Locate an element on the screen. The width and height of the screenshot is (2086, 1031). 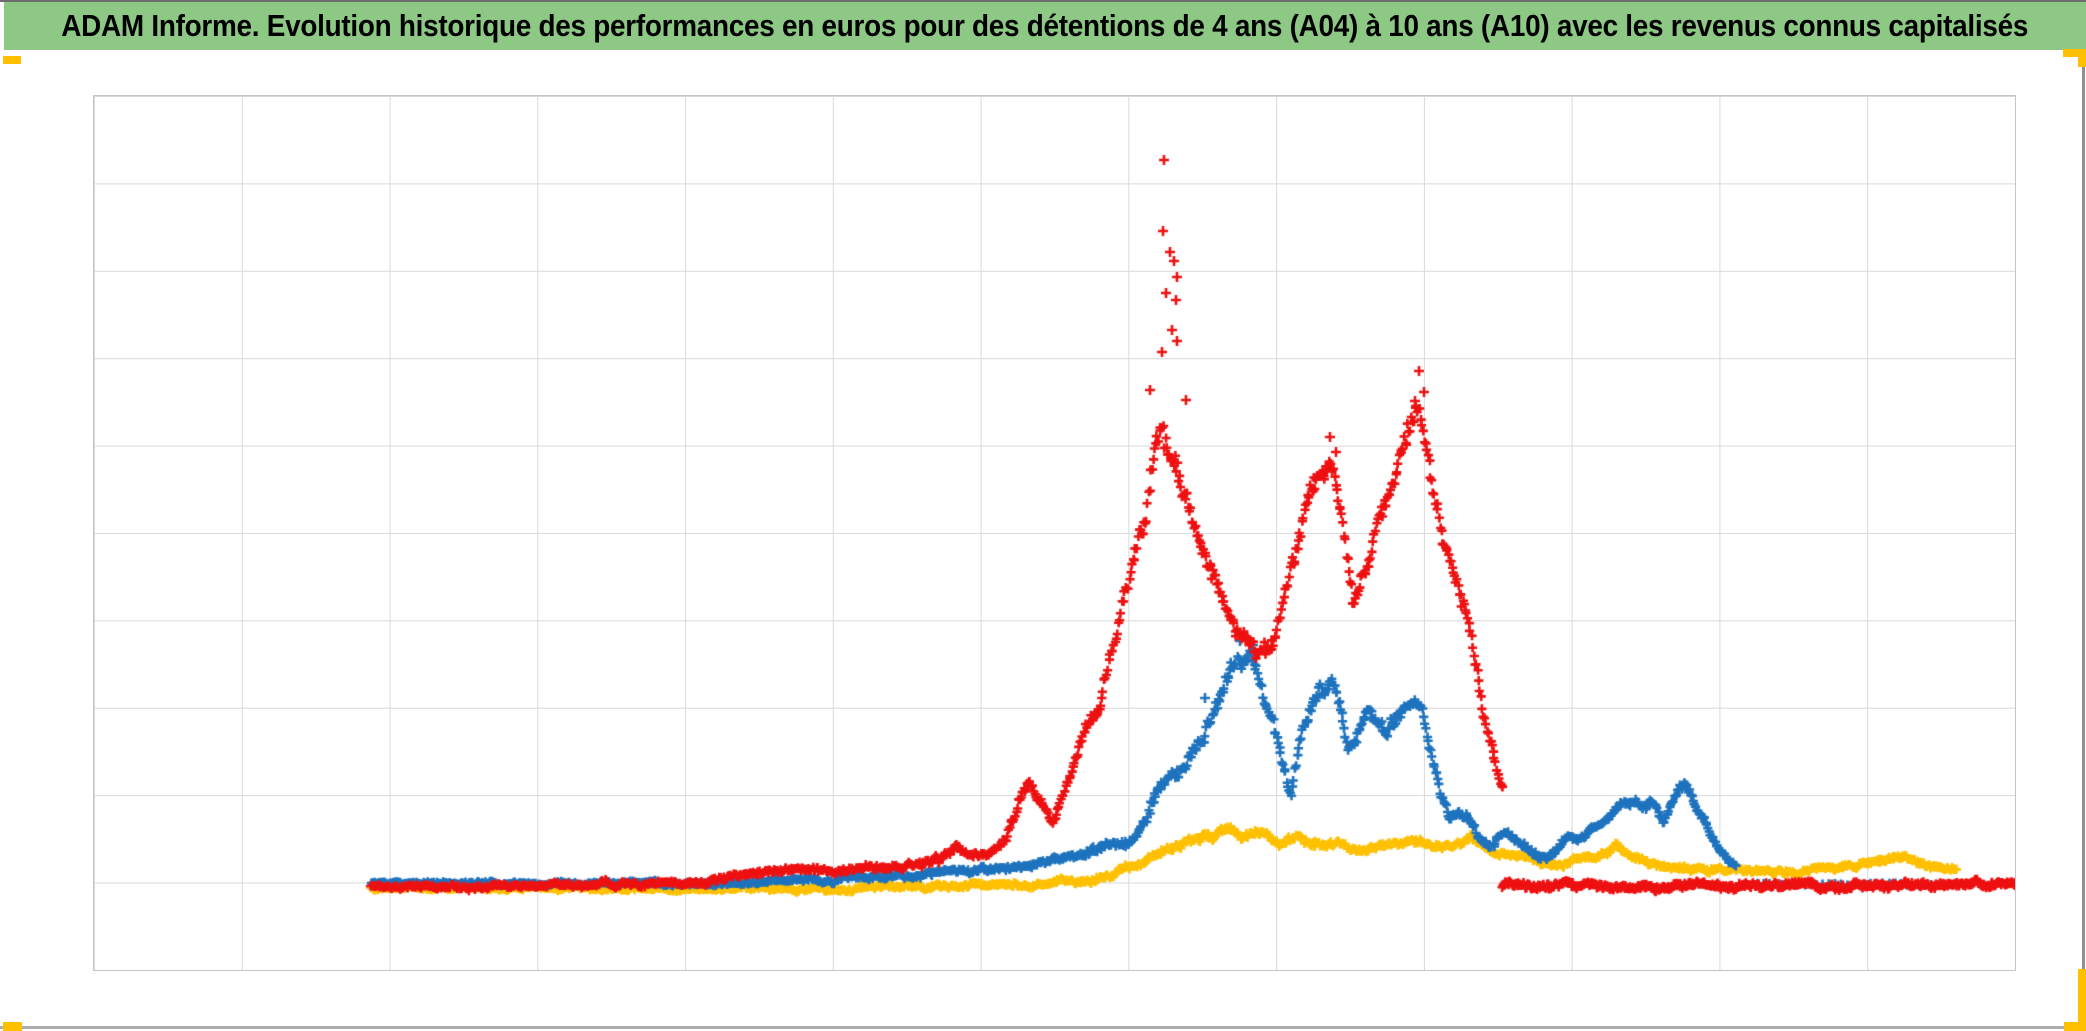
corner-mark-top-left is located at coordinates (12, 60).